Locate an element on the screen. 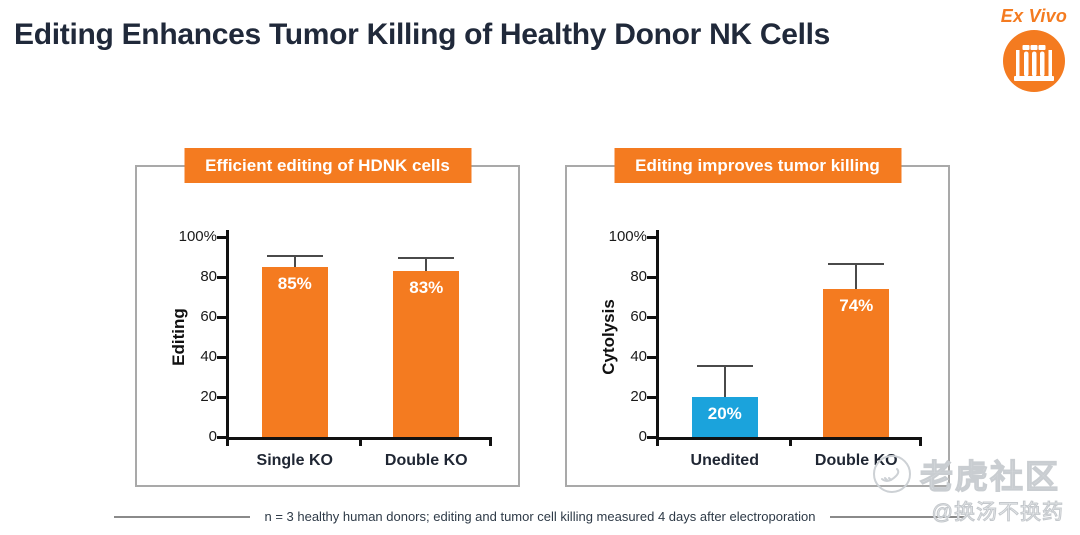 The height and width of the screenshot is (535, 1080). footnote-divider-right is located at coordinates (897, 516).